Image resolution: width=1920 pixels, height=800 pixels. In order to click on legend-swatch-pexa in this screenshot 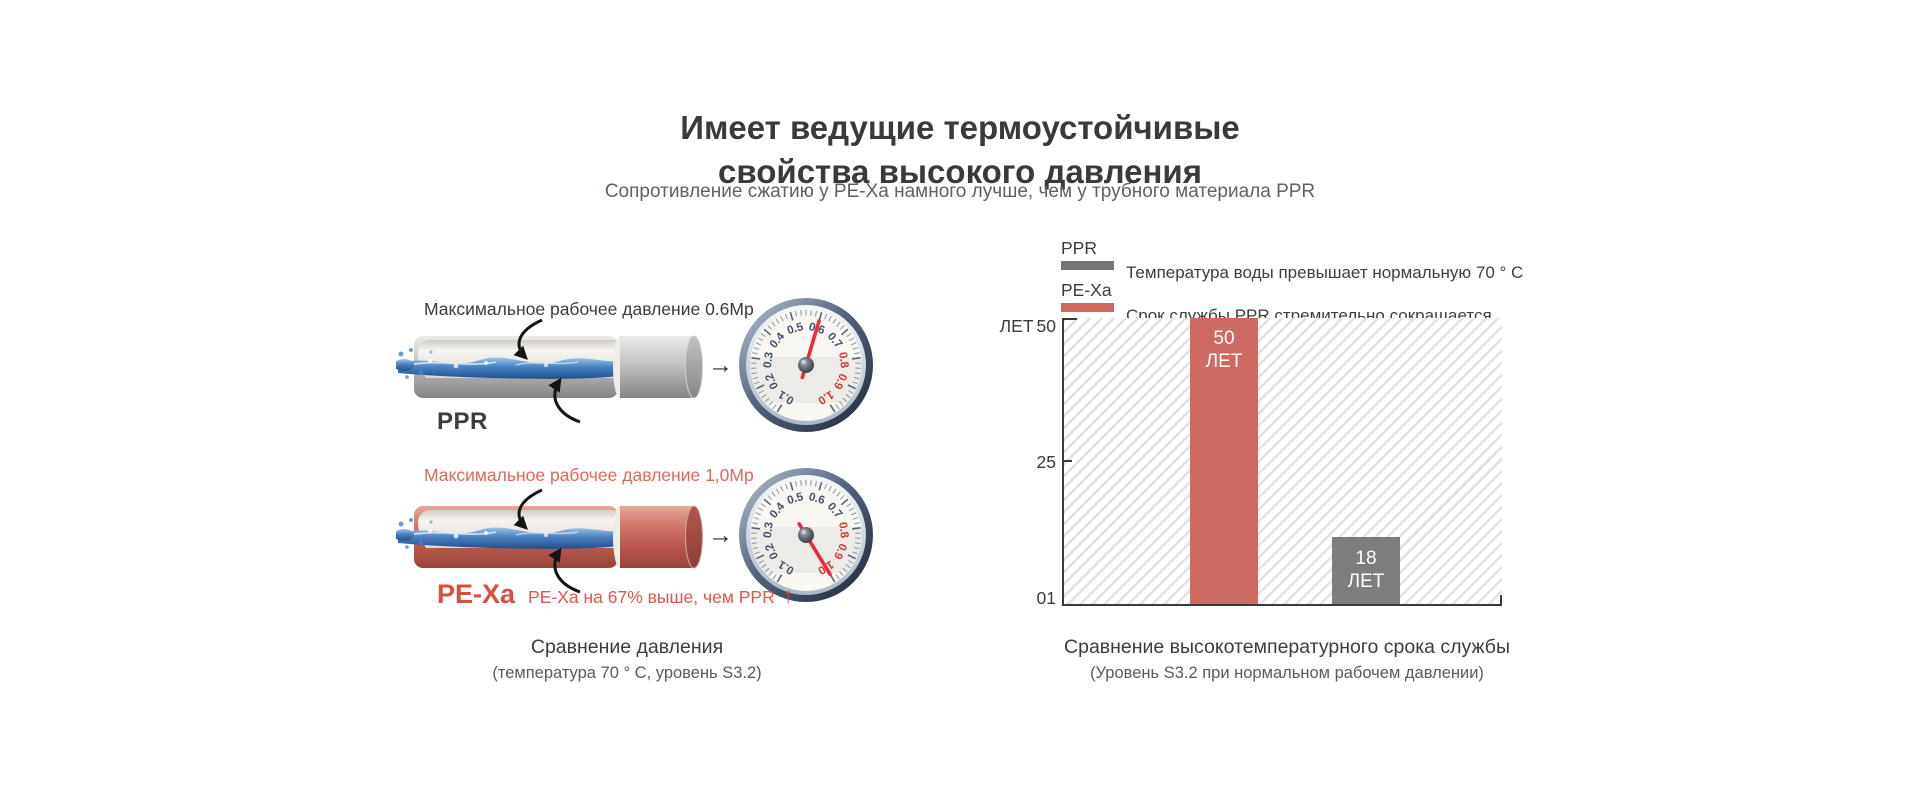, I will do `click(1087, 307)`.